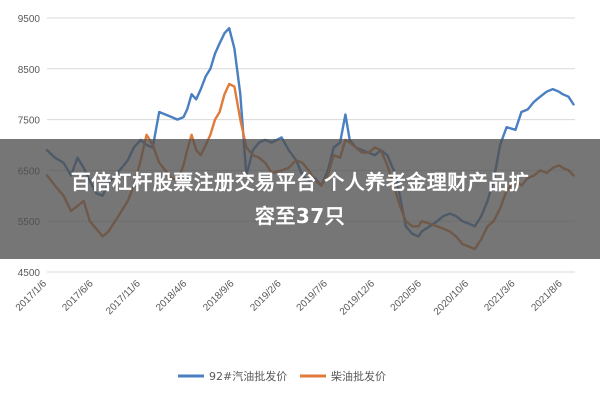  What do you see at coordinates (500, 296) in the screenshot?
I see `x-tick-label: 2021/3/6` at bounding box center [500, 296].